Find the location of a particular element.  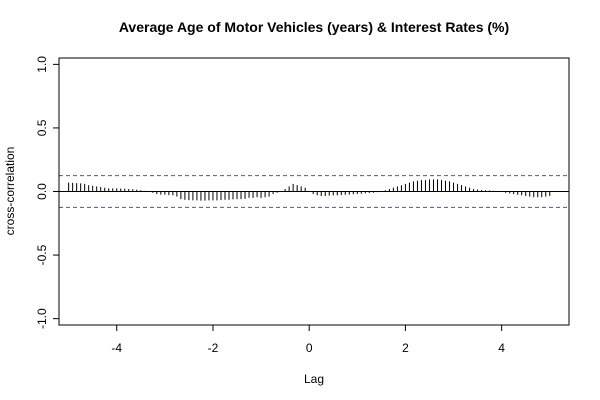

y-tick-label: -1.0 is located at coordinates (42, 318).